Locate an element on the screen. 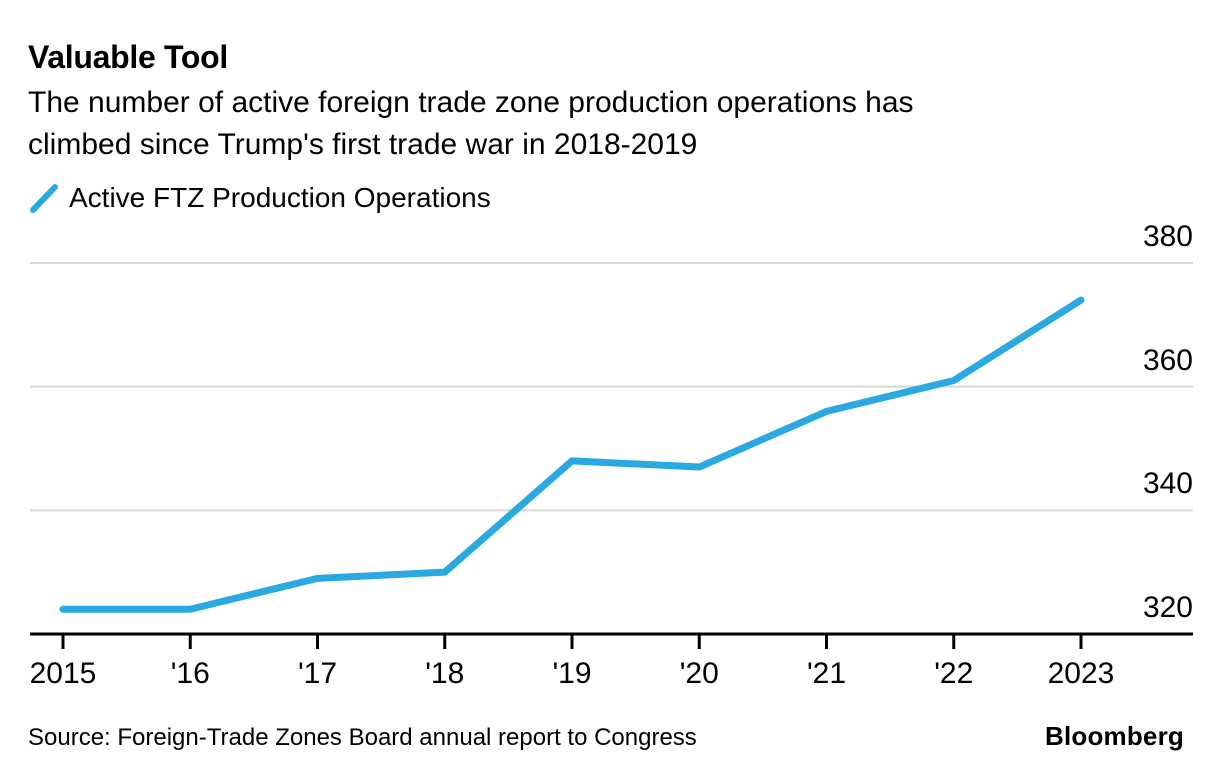 The width and height of the screenshot is (1221, 784). x-axis-tick-label: '16 is located at coordinates (190, 673).